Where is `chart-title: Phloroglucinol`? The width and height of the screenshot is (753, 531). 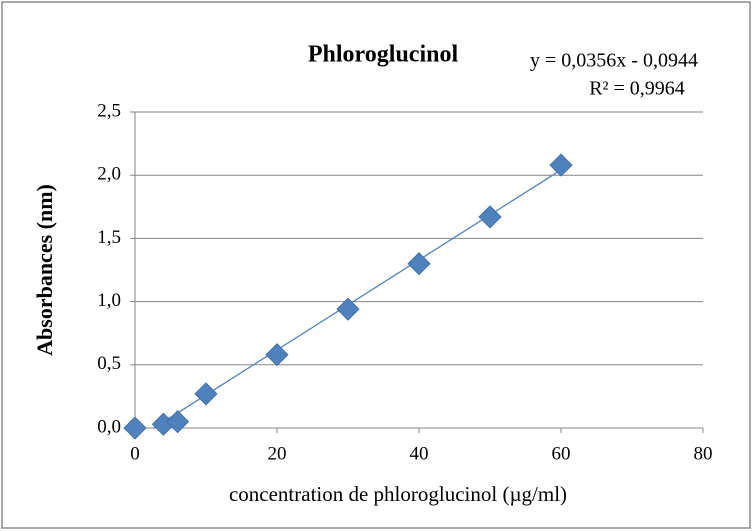 chart-title: Phloroglucinol is located at coordinates (383, 55).